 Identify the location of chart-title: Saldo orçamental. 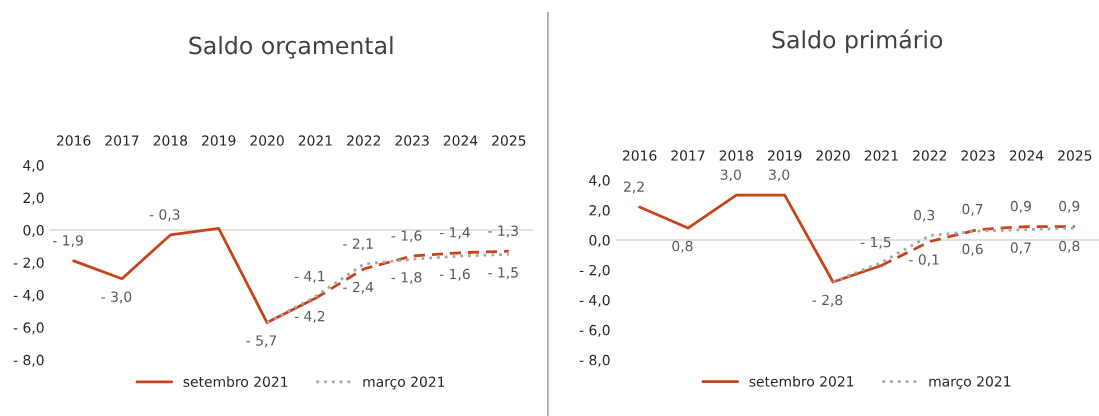
(291, 47).